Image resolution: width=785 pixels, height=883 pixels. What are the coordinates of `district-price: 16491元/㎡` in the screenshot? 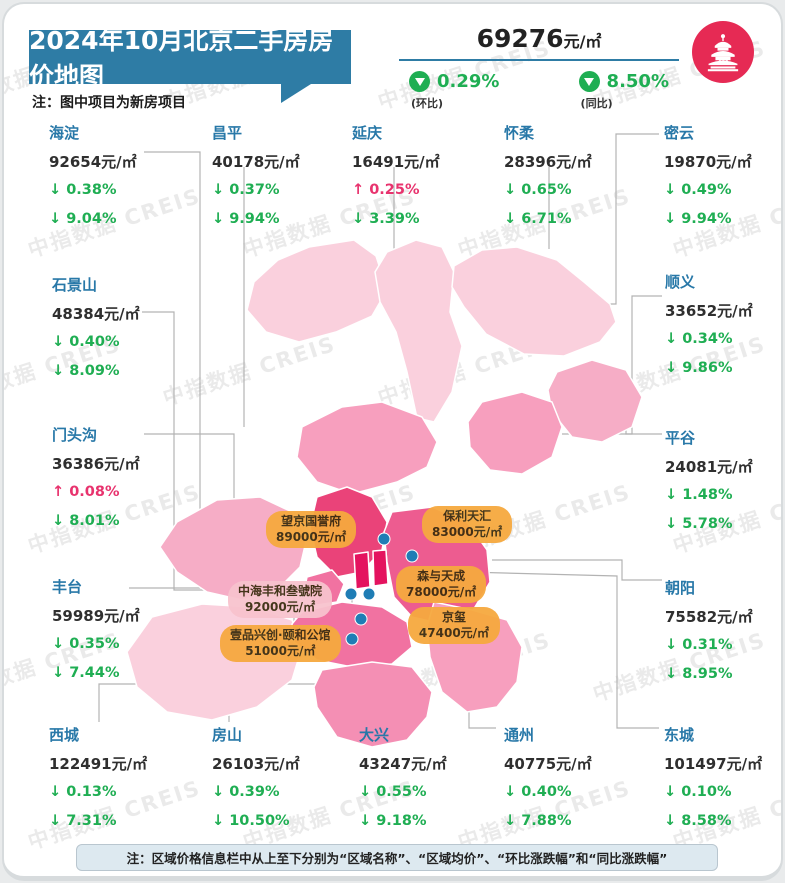 It's located at (396, 162).